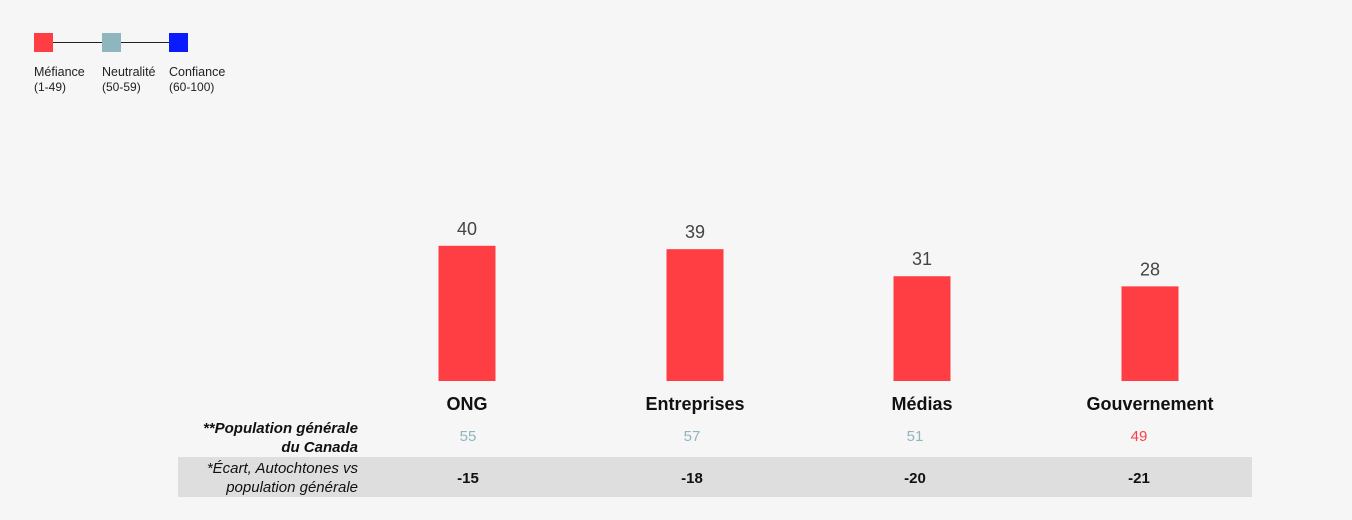 The image size is (1352, 520). What do you see at coordinates (280, 428) in the screenshot?
I see `row-label-line: **Population générale` at bounding box center [280, 428].